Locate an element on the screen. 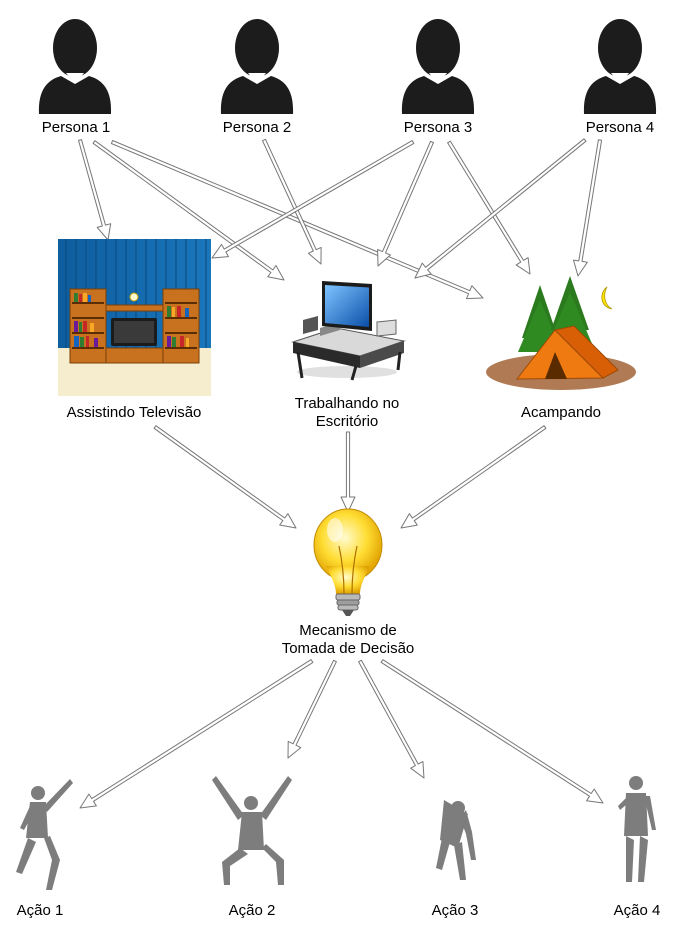 The image size is (684, 933). camping-tent-icon is located at coordinates (561, 333).